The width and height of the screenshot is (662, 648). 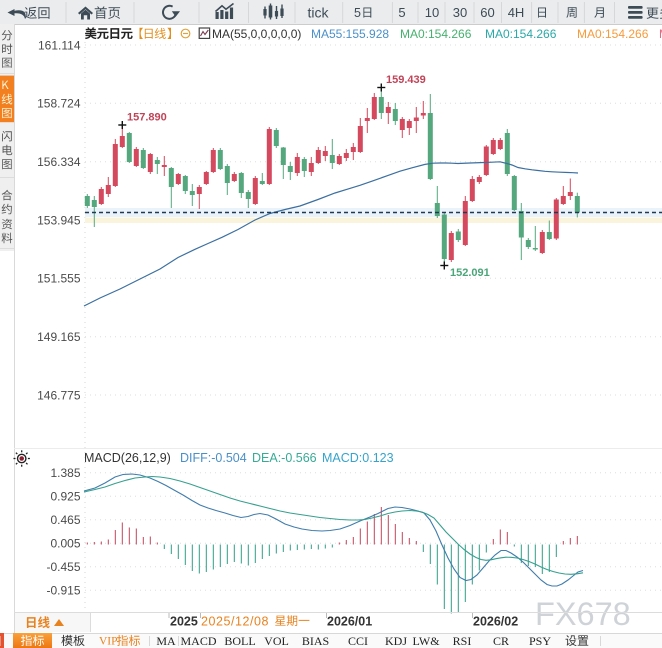 I want to click on svg-text: 152.091, so click(x=470, y=273).